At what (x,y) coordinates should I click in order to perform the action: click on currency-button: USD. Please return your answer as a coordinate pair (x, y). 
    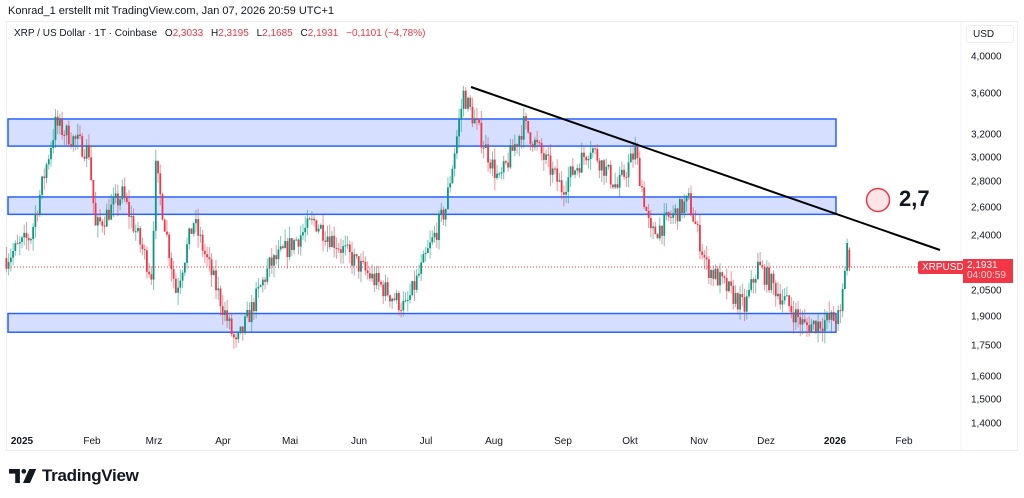
    Looking at the image, I should click on (990, 34).